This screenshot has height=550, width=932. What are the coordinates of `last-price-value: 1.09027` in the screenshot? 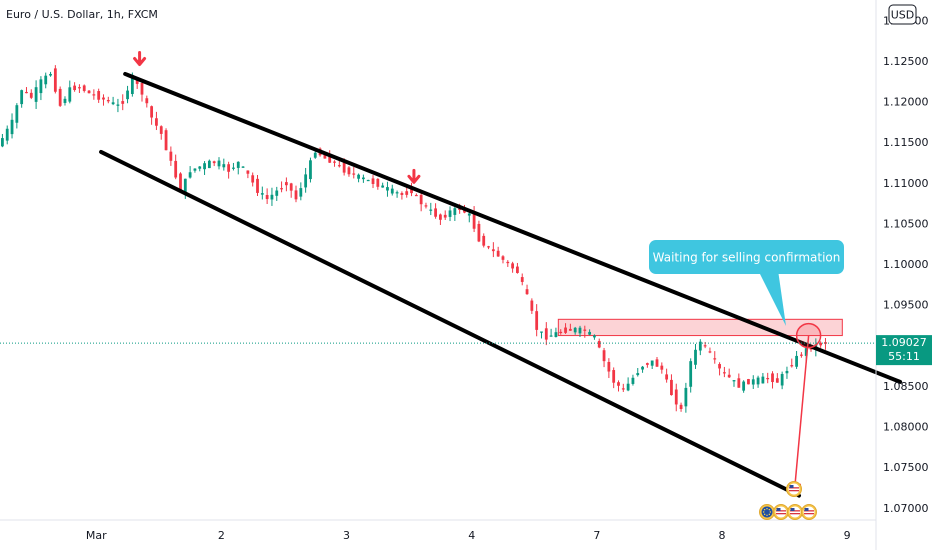 It's located at (904, 342).